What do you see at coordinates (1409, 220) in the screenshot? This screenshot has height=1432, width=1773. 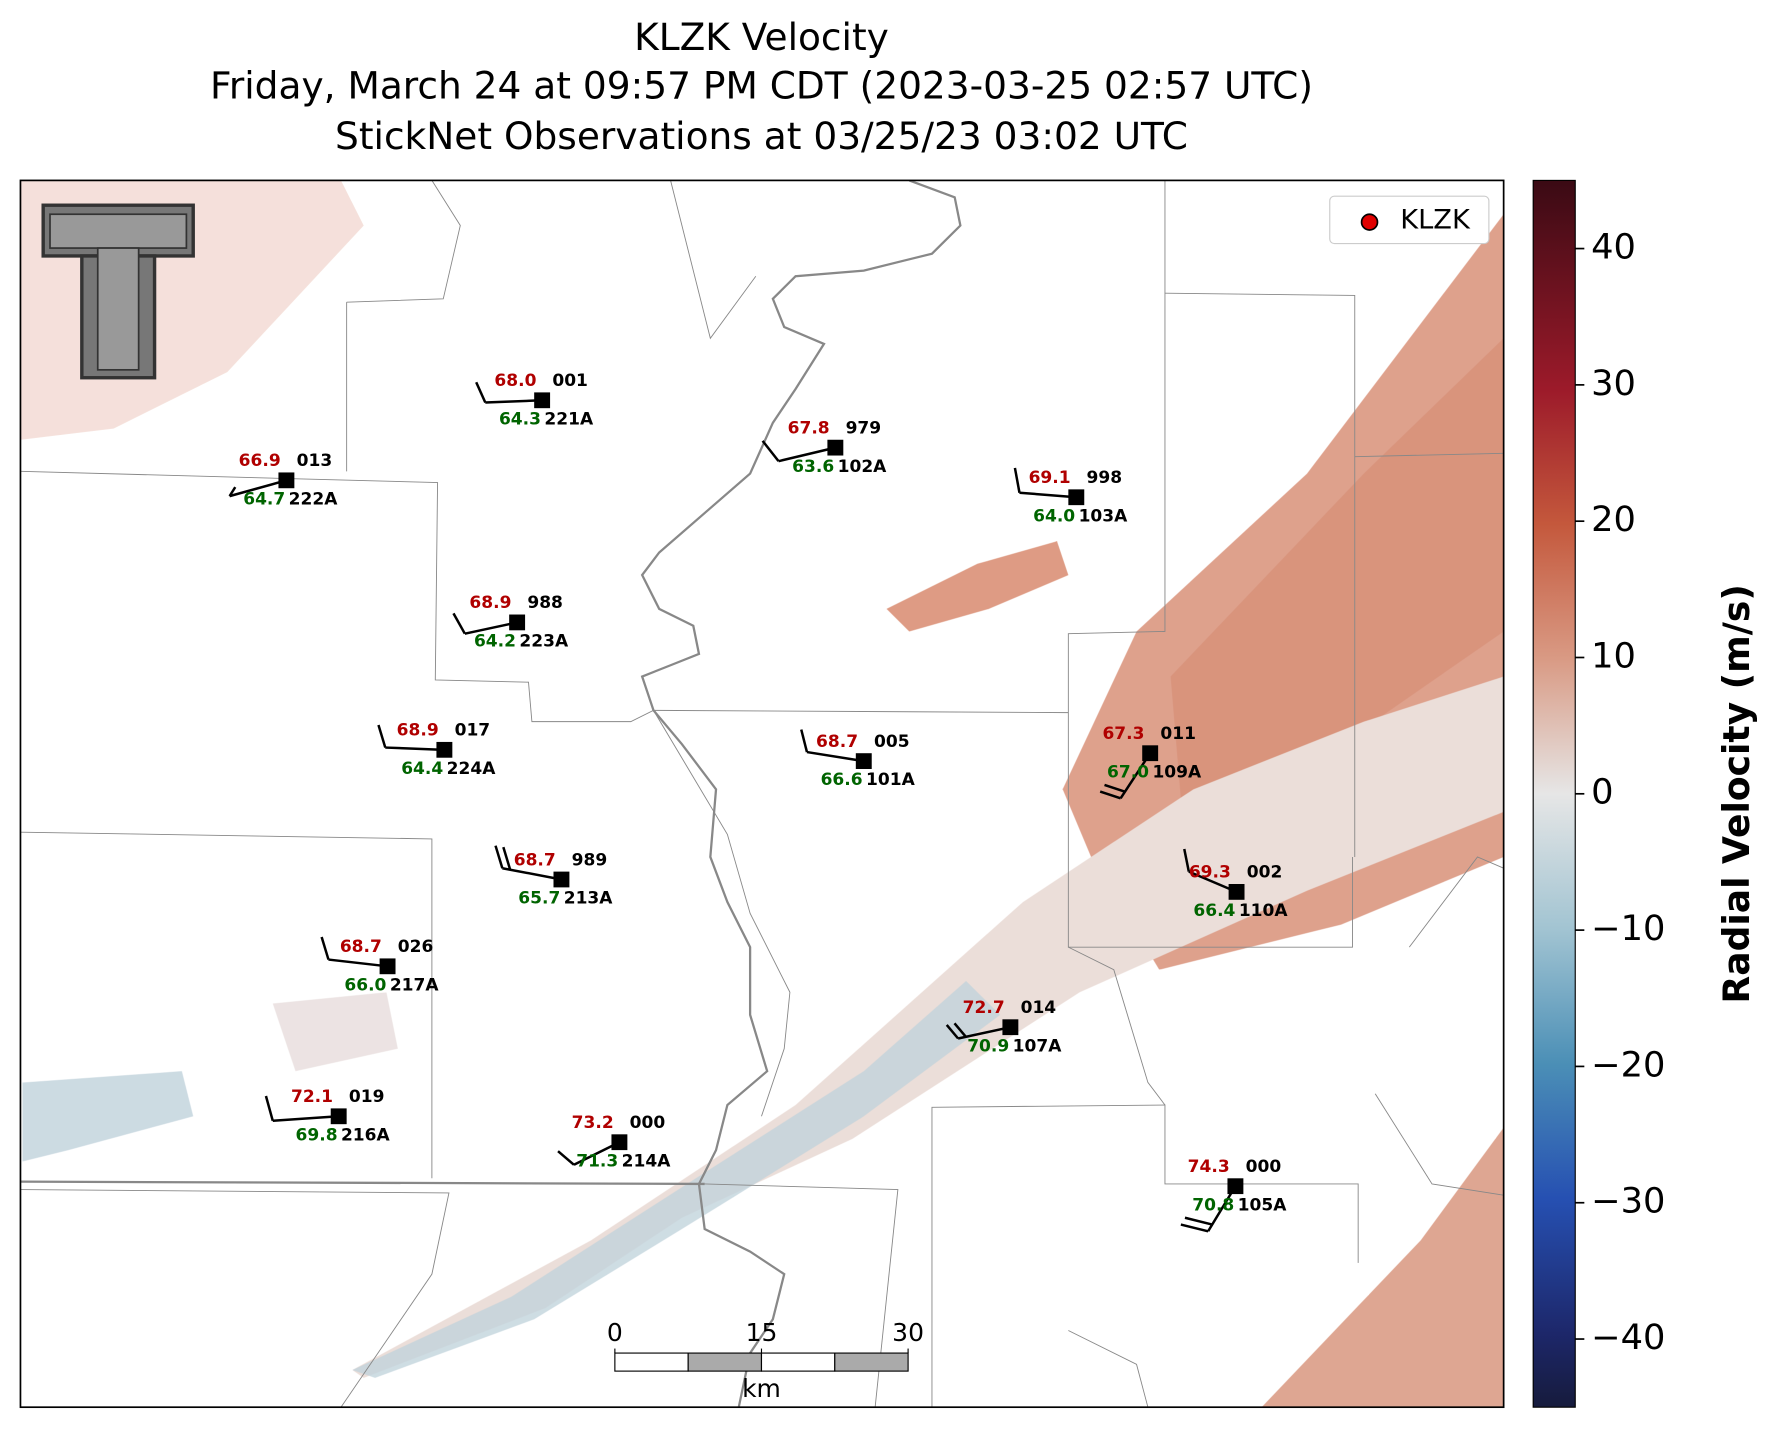 I see `legend-box` at bounding box center [1409, 220].